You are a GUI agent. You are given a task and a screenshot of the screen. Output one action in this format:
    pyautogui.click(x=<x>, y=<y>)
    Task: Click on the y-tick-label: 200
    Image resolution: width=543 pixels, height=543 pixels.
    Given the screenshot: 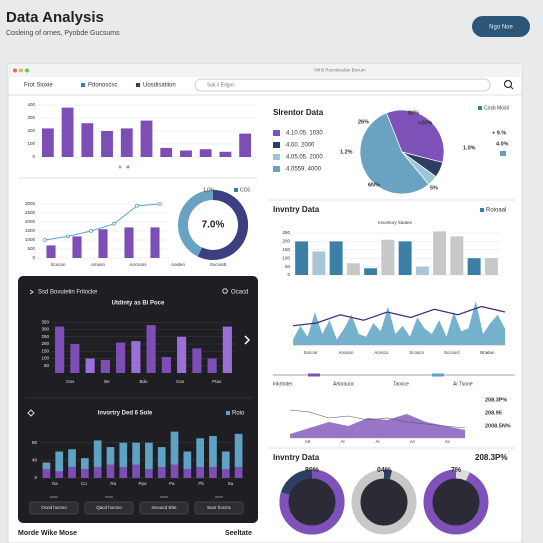 What is the action you would take?
    pyautogui.click(x=45, y=343)
    